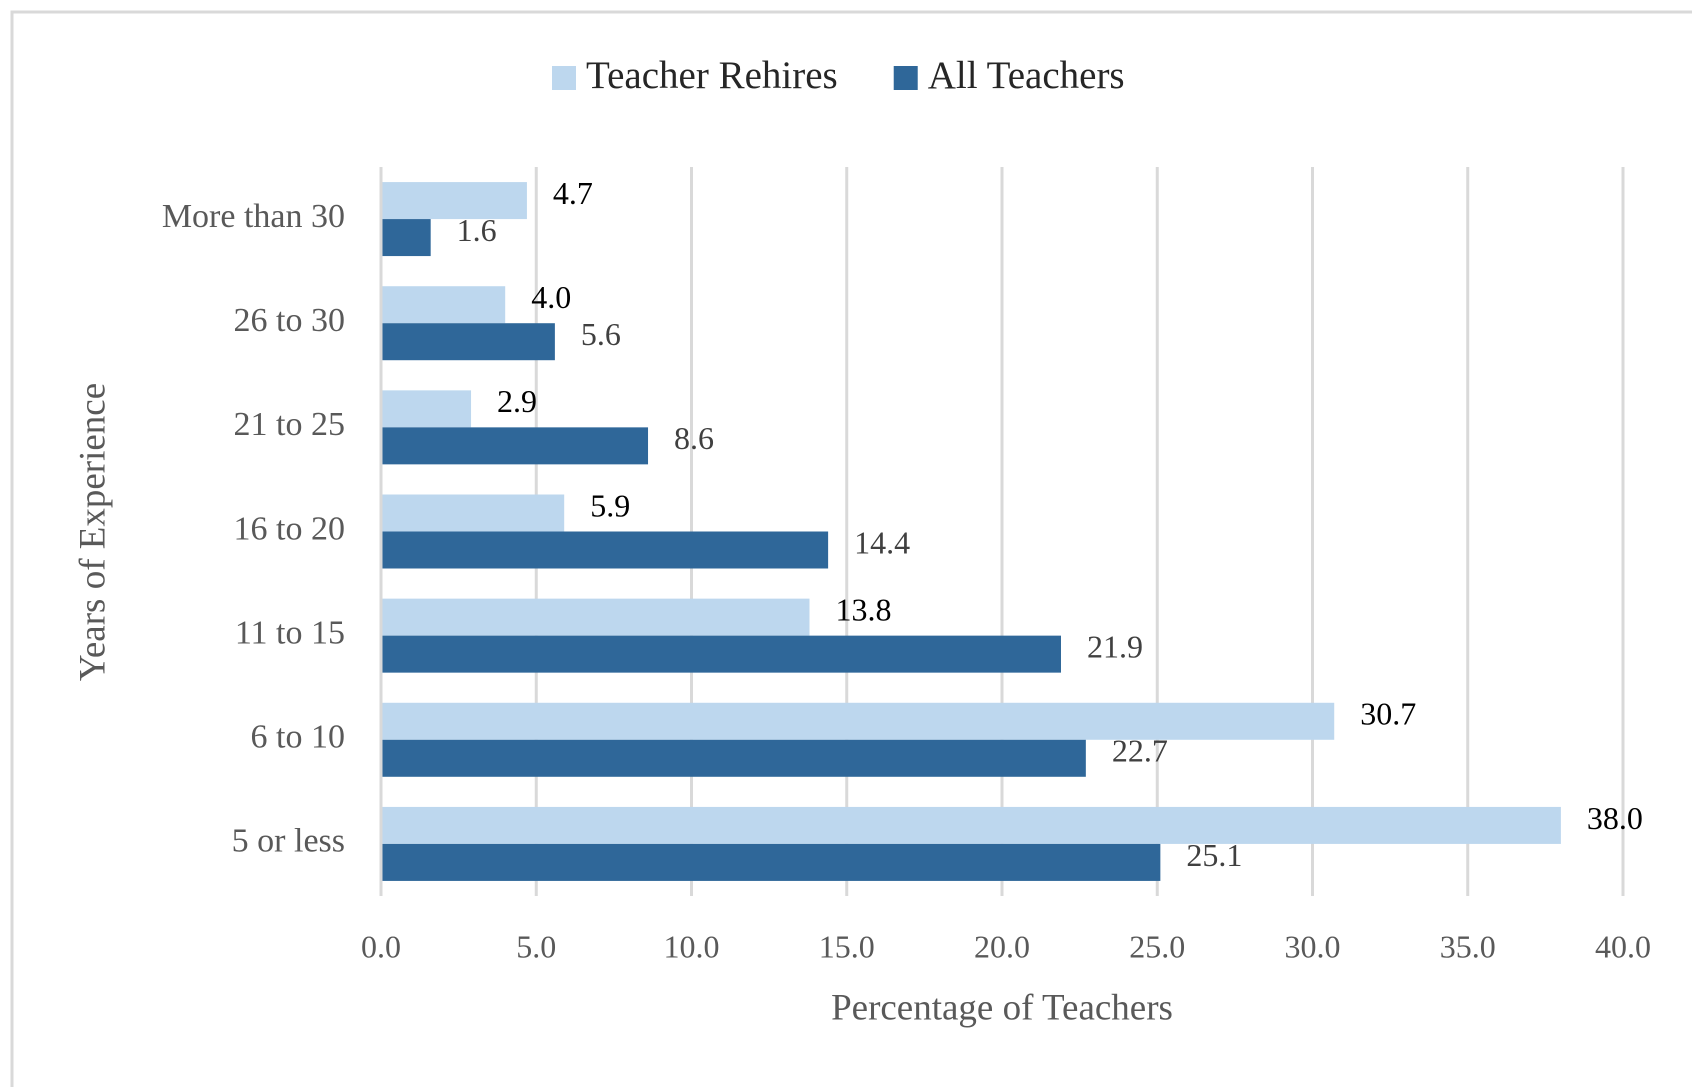 This screenshot has width=1692, height=1087. I want to click on x-tick-label: 35.0, so click(1468, 946).